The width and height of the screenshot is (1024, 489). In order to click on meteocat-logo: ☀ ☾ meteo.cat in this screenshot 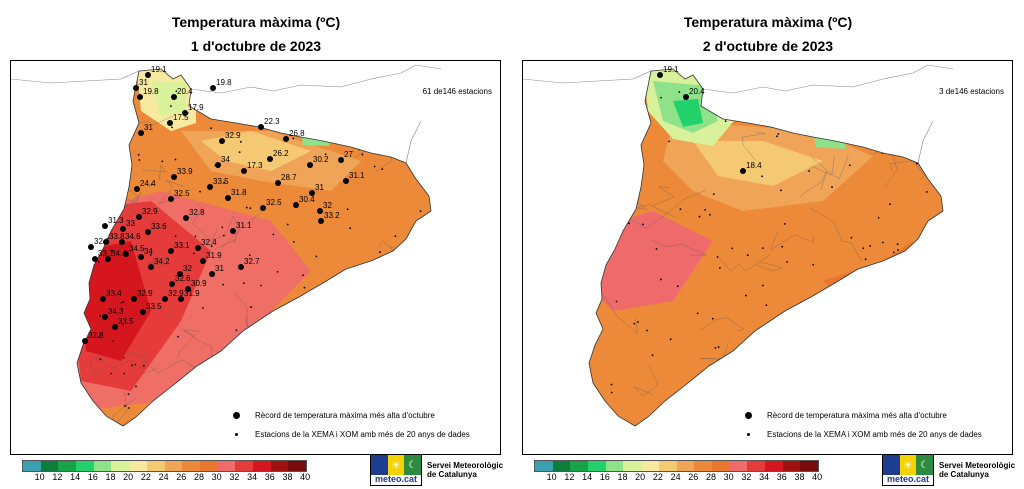, I will do `click(396, 470)`.